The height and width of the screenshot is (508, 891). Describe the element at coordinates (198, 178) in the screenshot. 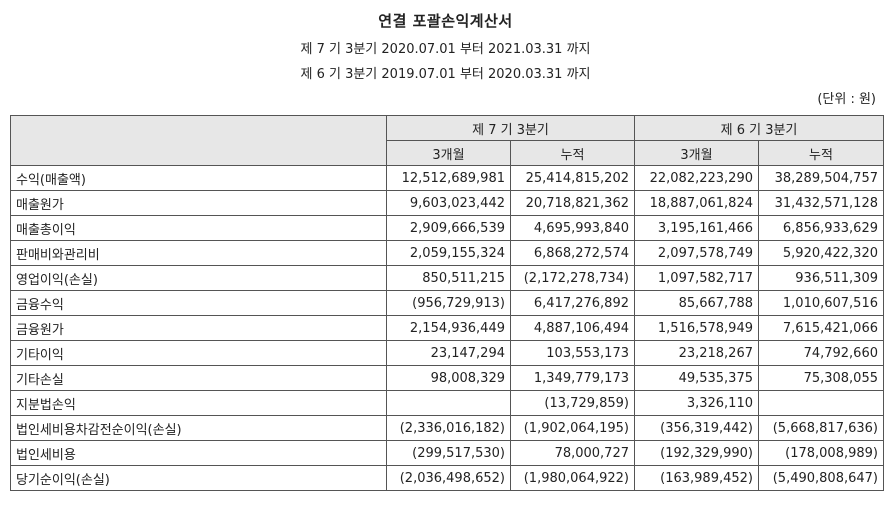

I see `account-label: 수익(매출액)` at that location.